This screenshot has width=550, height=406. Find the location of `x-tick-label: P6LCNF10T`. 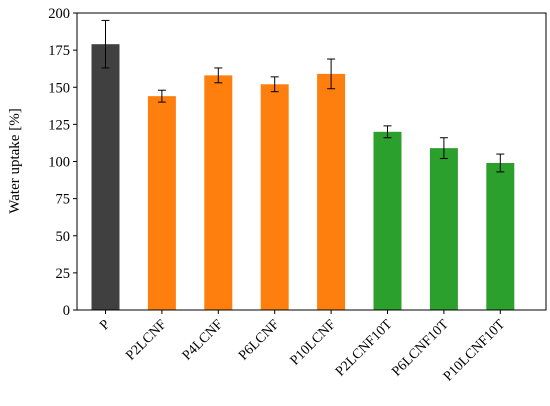

x-tick-label: P6LCNF10T is located at coordinates (420, 348).